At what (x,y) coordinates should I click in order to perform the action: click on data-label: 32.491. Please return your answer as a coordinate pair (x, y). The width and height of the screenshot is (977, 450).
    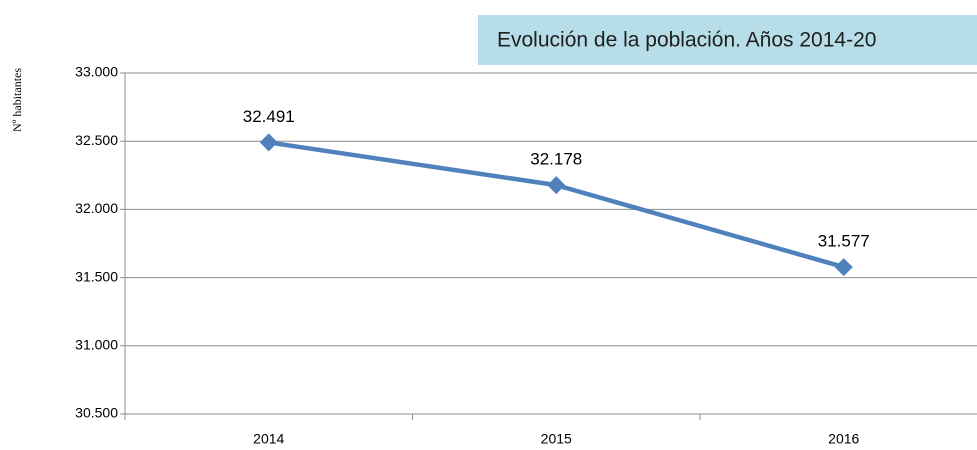
    Looking at the image, I should click on (269, 116).